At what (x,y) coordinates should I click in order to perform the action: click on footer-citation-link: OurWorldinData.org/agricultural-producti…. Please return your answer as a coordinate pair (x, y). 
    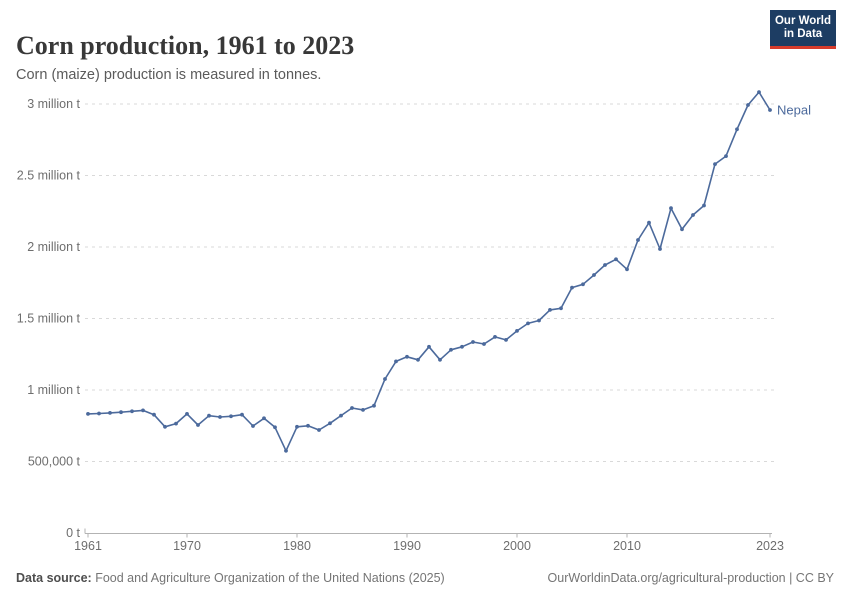
    Looking at the image, I should click on (690, 578).